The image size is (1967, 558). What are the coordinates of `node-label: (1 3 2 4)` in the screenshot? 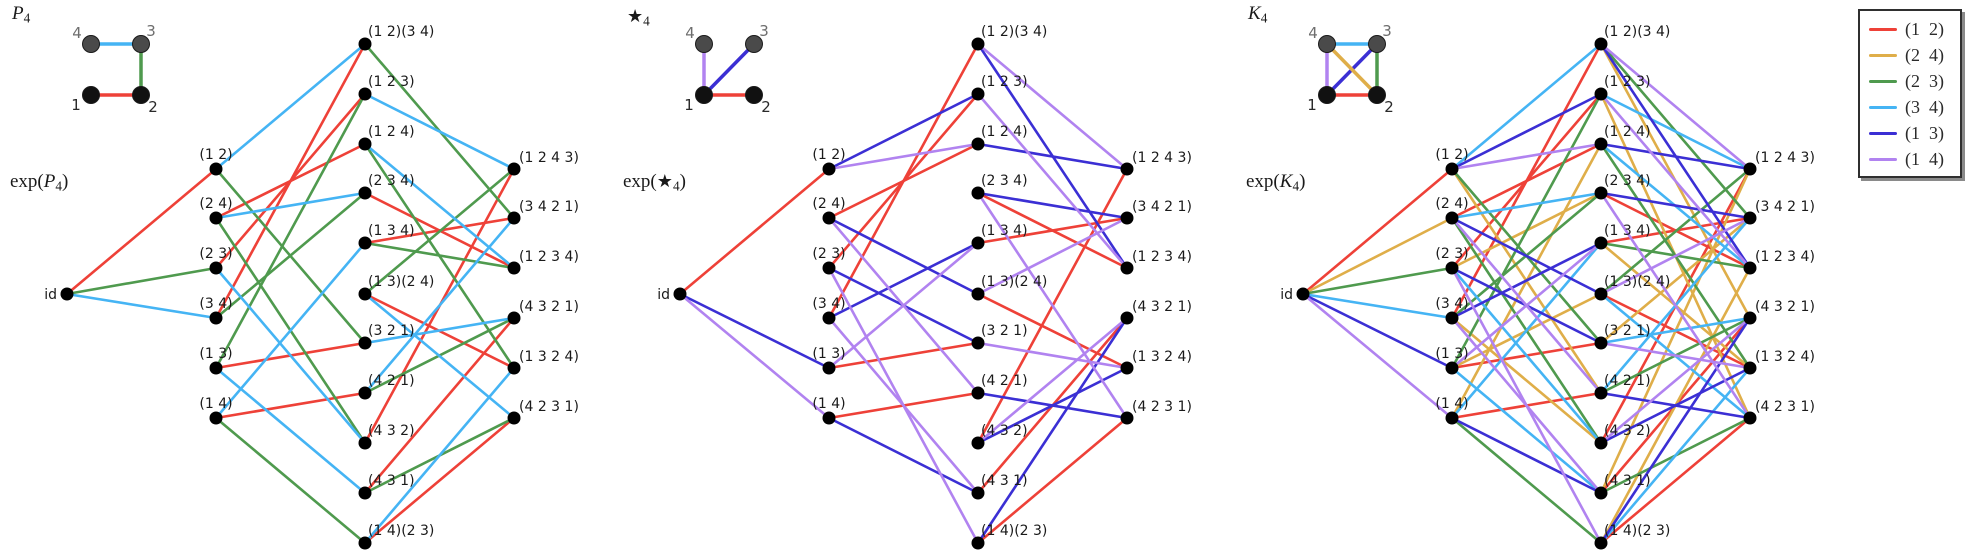 It's located at (549, 357).